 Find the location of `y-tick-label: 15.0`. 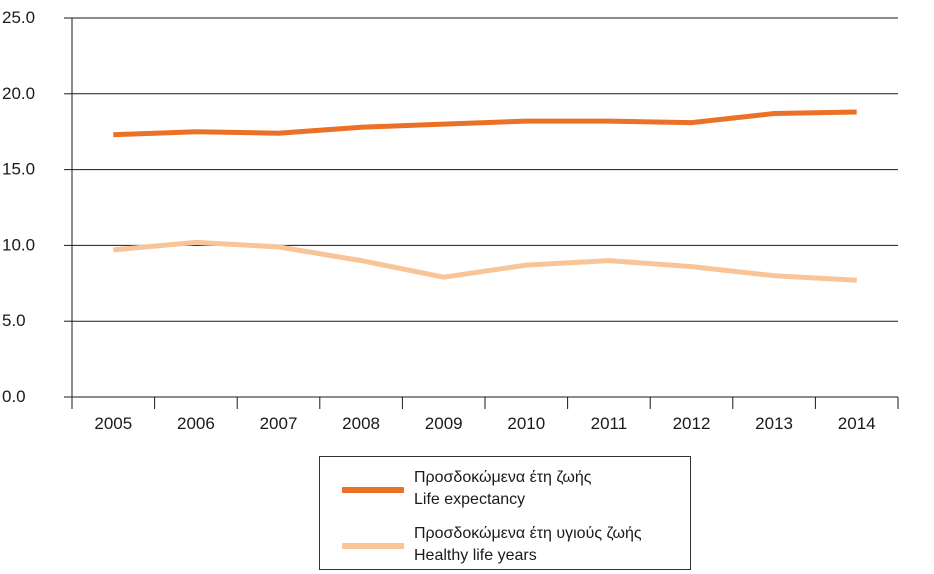

y-tick-label: 15.0 is located at coordinates (18, 169).